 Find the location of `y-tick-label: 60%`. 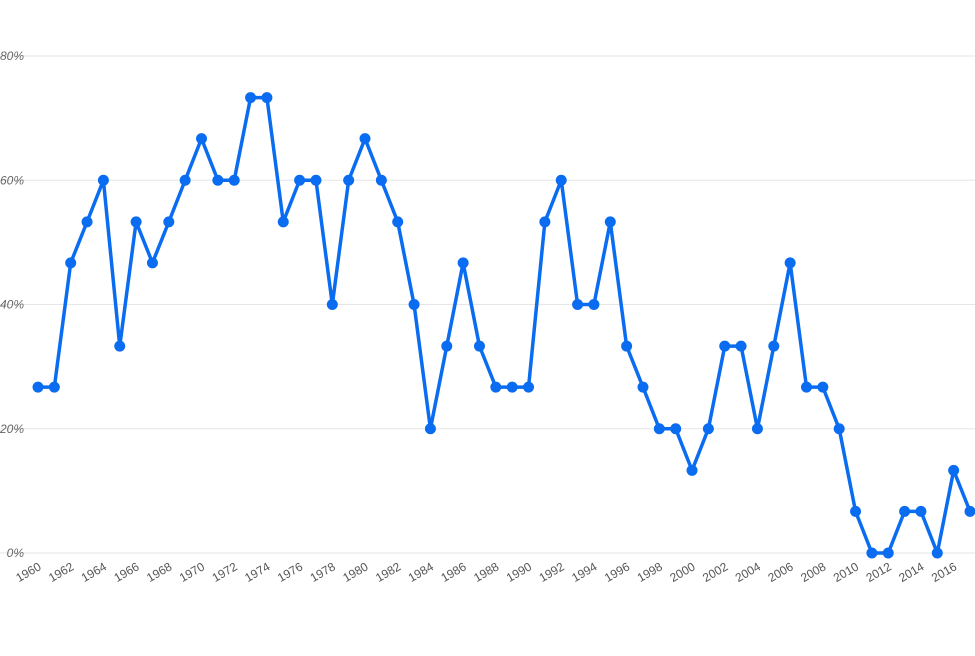

y-tick-label: 60% is located at coordinates (12, 180).